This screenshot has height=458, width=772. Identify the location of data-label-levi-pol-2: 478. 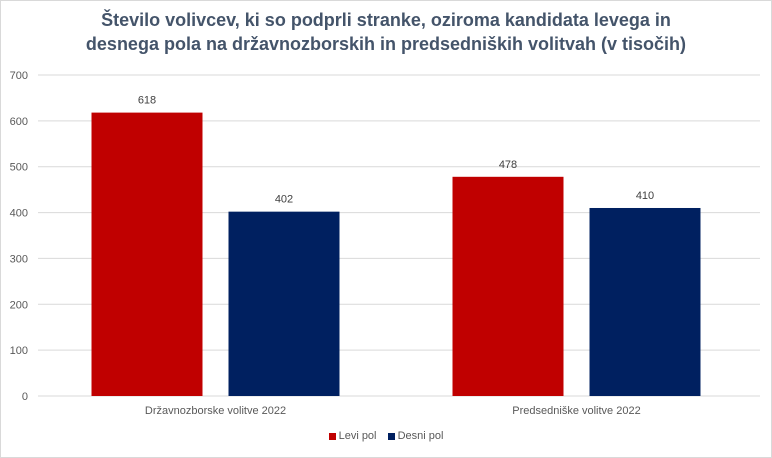
(508, 165).